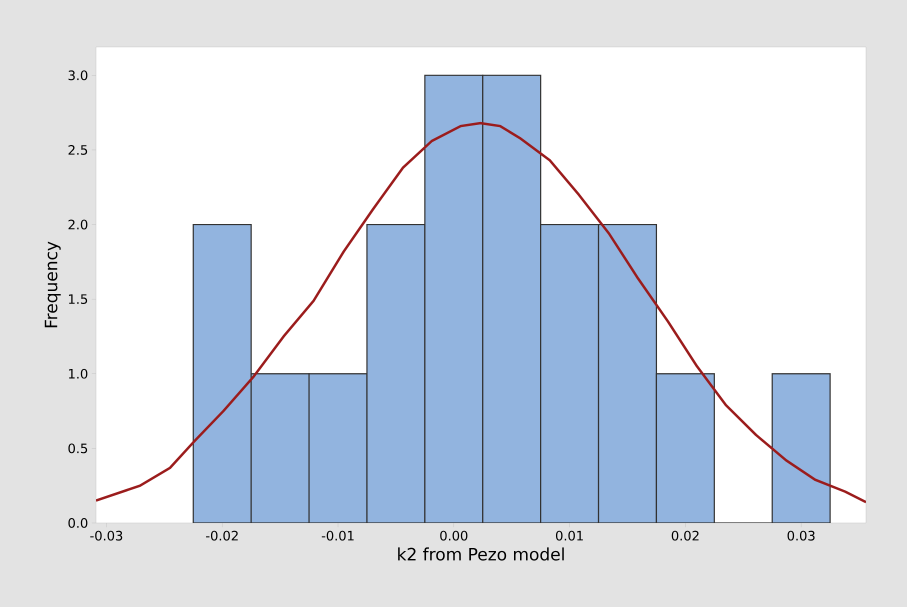 The height and width of the screenshot is (607, 907). I want to click on y-tick-label: 0.5, so click(78, 448).